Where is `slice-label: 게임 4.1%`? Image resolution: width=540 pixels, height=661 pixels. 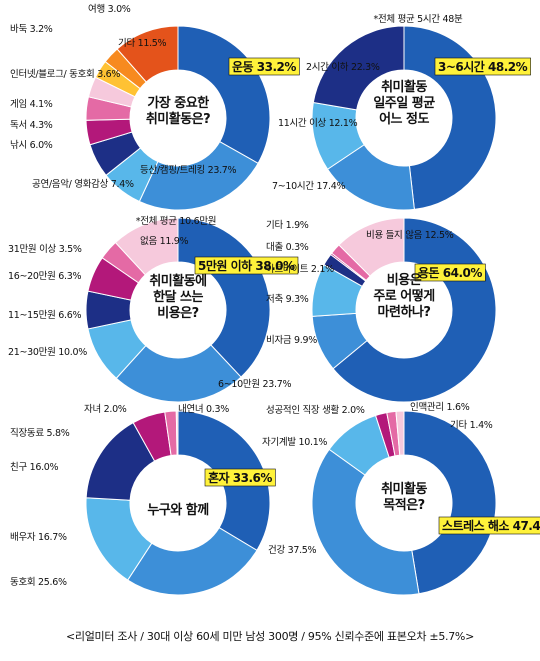 slice-label: 게임 4.1% is located at coordinates (31, 104).